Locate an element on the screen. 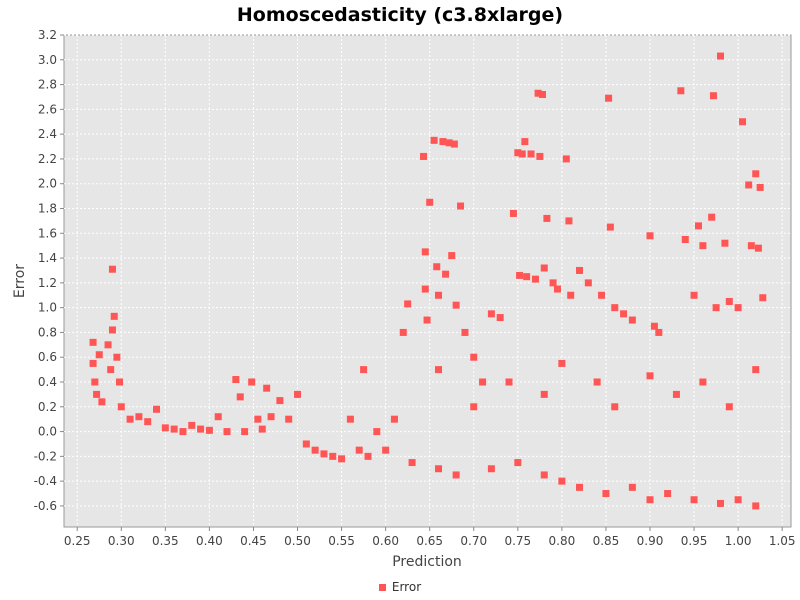 The image size is (800, 600). y-tick-label: 2.0 is located at coordinates (47, 184).